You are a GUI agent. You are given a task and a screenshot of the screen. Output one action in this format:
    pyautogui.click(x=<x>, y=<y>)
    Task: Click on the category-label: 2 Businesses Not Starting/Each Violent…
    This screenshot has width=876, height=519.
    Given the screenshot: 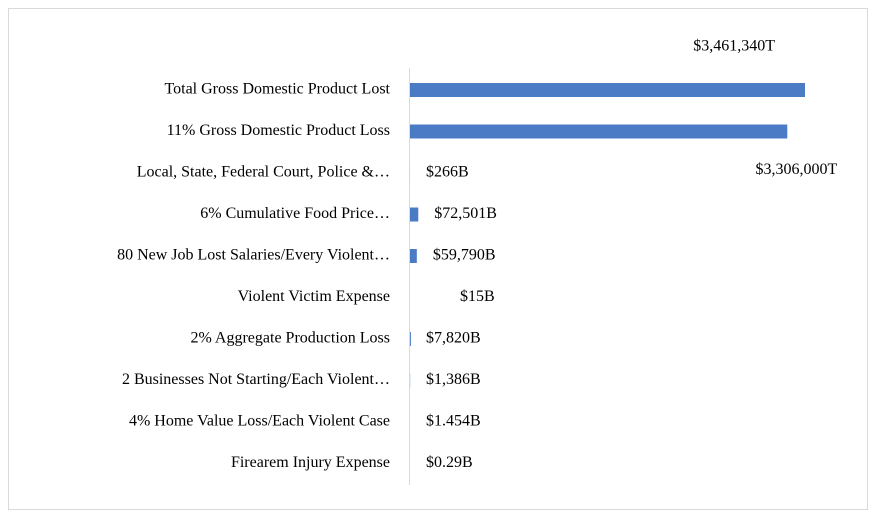 What is the action you would take?
    pyautogui.click(x=256, y=379)
    